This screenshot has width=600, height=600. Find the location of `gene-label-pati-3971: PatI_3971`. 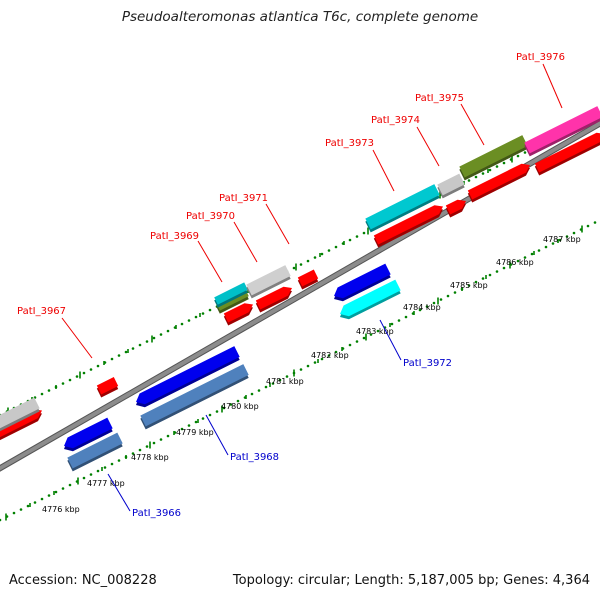

gene-label-pati-3971: PatI_3971 is located at coordinates (243, 198).